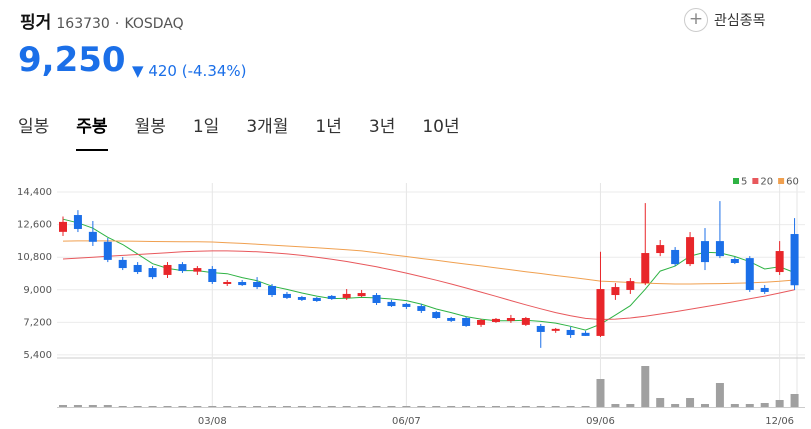 This screenshot has width=811, height=429. What do you see at coordinates (744, 182) in the screenshot?
I see `legend-label: 5` at bounding box center [744, 182].